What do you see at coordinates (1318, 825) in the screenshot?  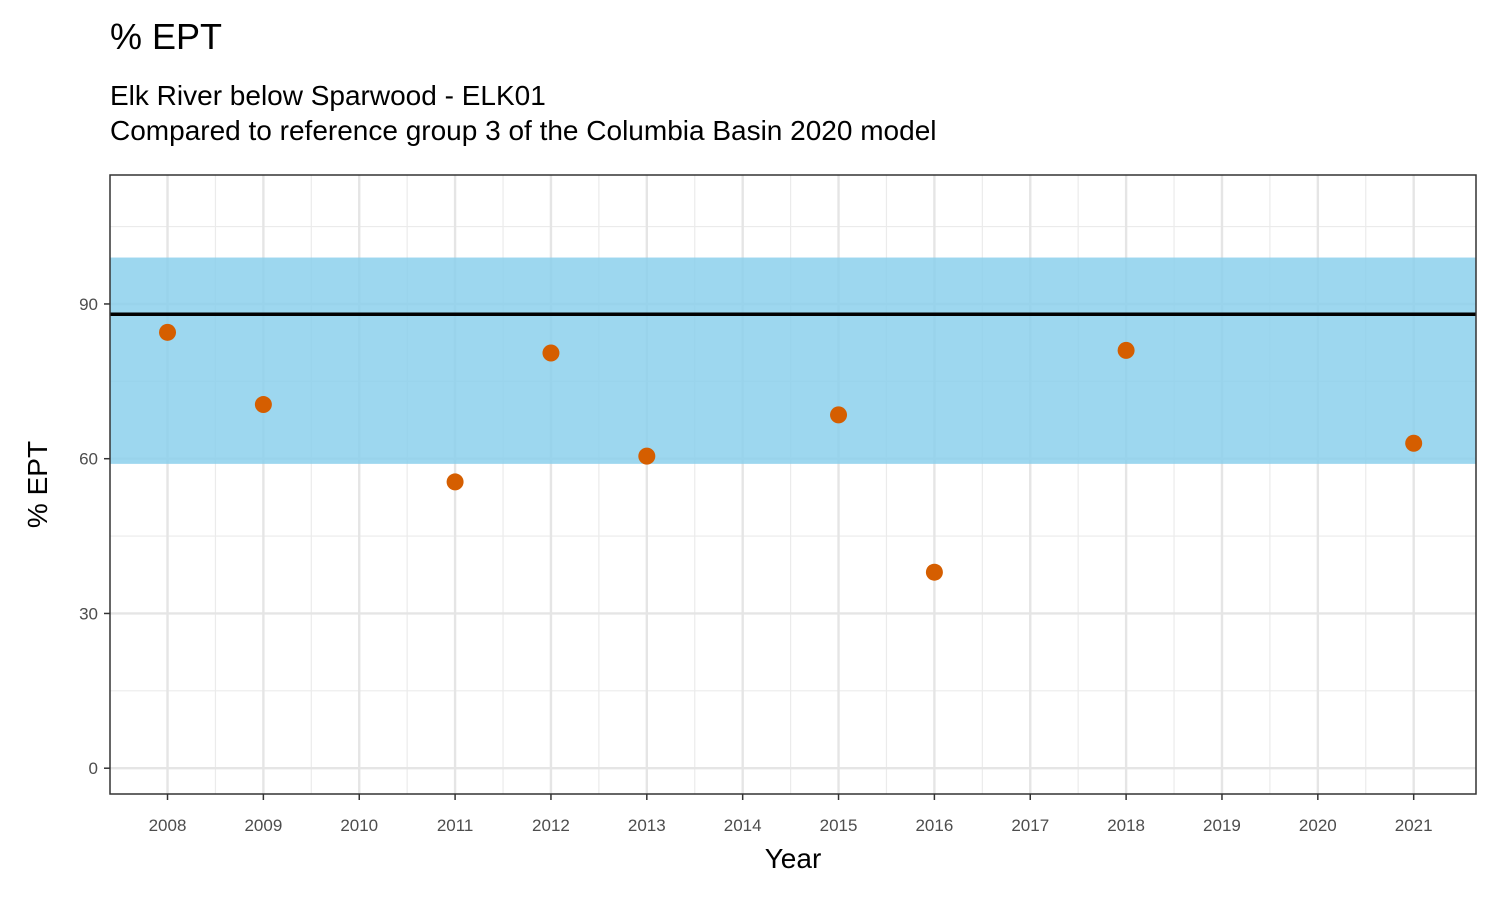 I see `x-tick-label: 2020` at bounding box center [1318, 825].